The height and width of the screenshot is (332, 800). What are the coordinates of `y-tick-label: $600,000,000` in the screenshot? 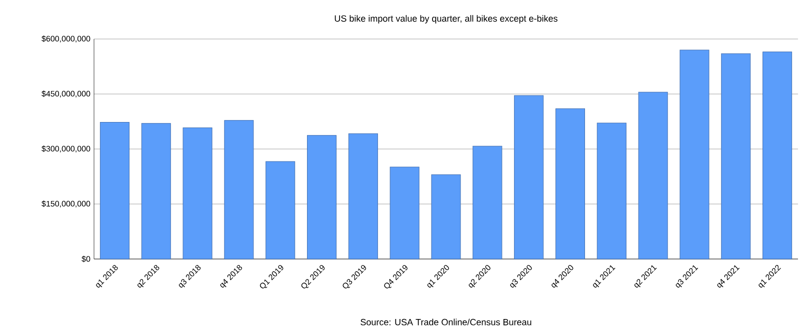 It's located at (66, 39).